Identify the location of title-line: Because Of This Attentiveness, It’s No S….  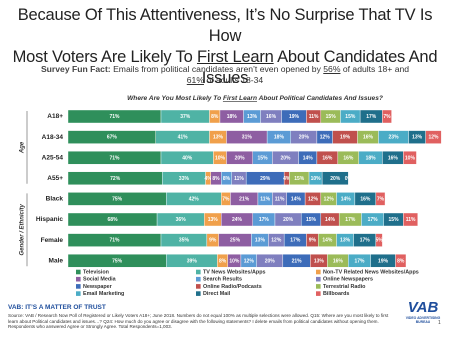
(225, 25).